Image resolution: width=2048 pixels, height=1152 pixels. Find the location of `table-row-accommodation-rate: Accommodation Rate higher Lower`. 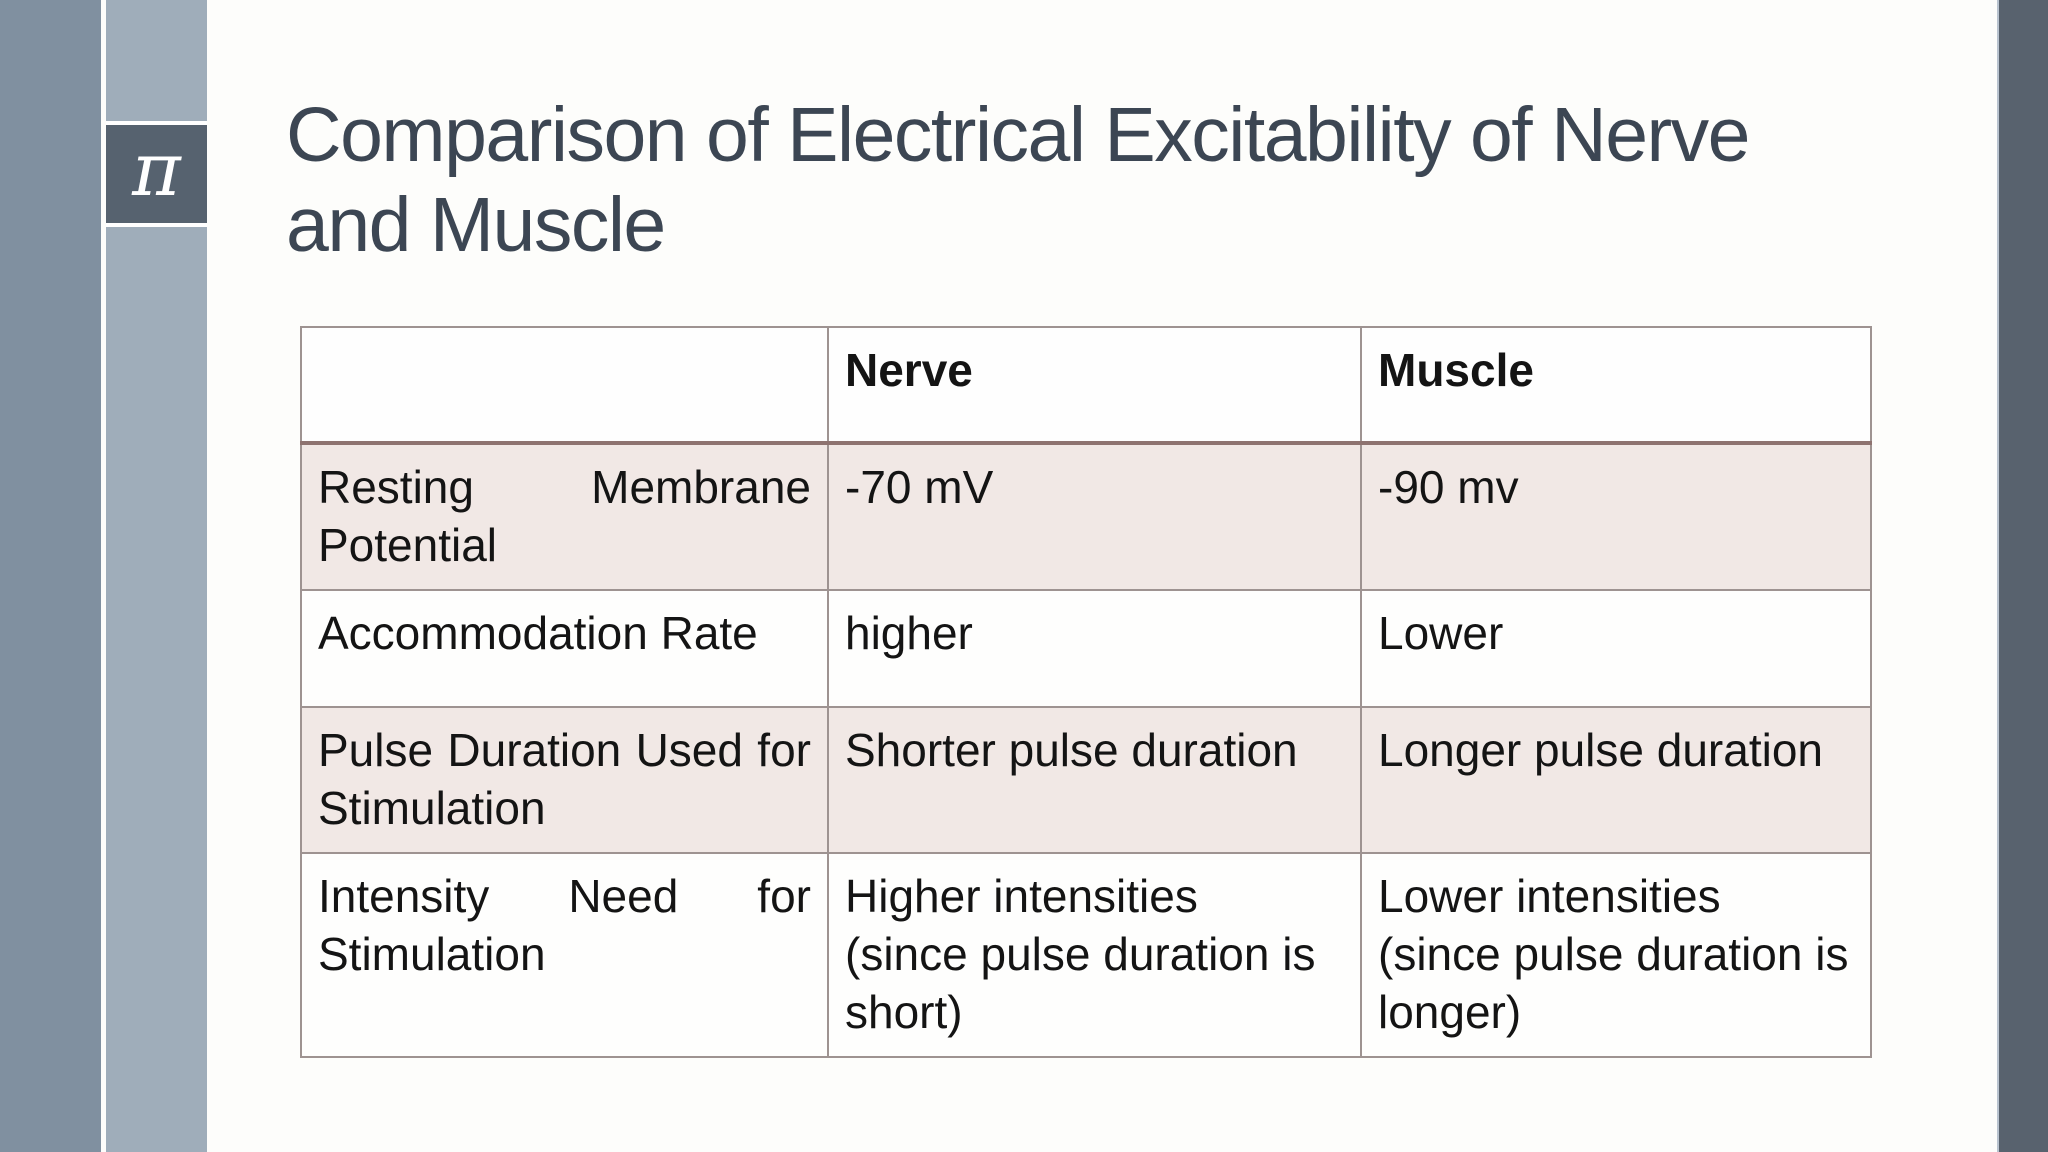

table-row-accommodation-rate: Accommodation Rate higher Lower is located at coordinates (1086, 648).